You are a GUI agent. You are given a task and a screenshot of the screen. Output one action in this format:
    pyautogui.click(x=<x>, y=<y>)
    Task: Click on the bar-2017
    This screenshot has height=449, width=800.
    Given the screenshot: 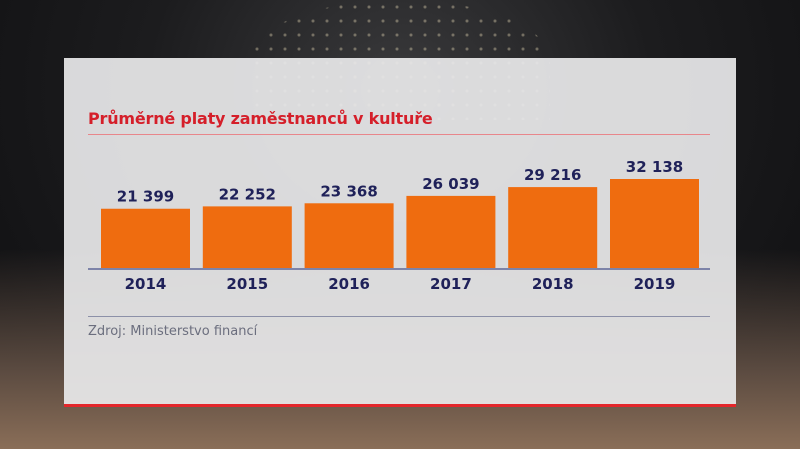 What is the action you would take?
    pyautogui.click(x=451, y=231)
    